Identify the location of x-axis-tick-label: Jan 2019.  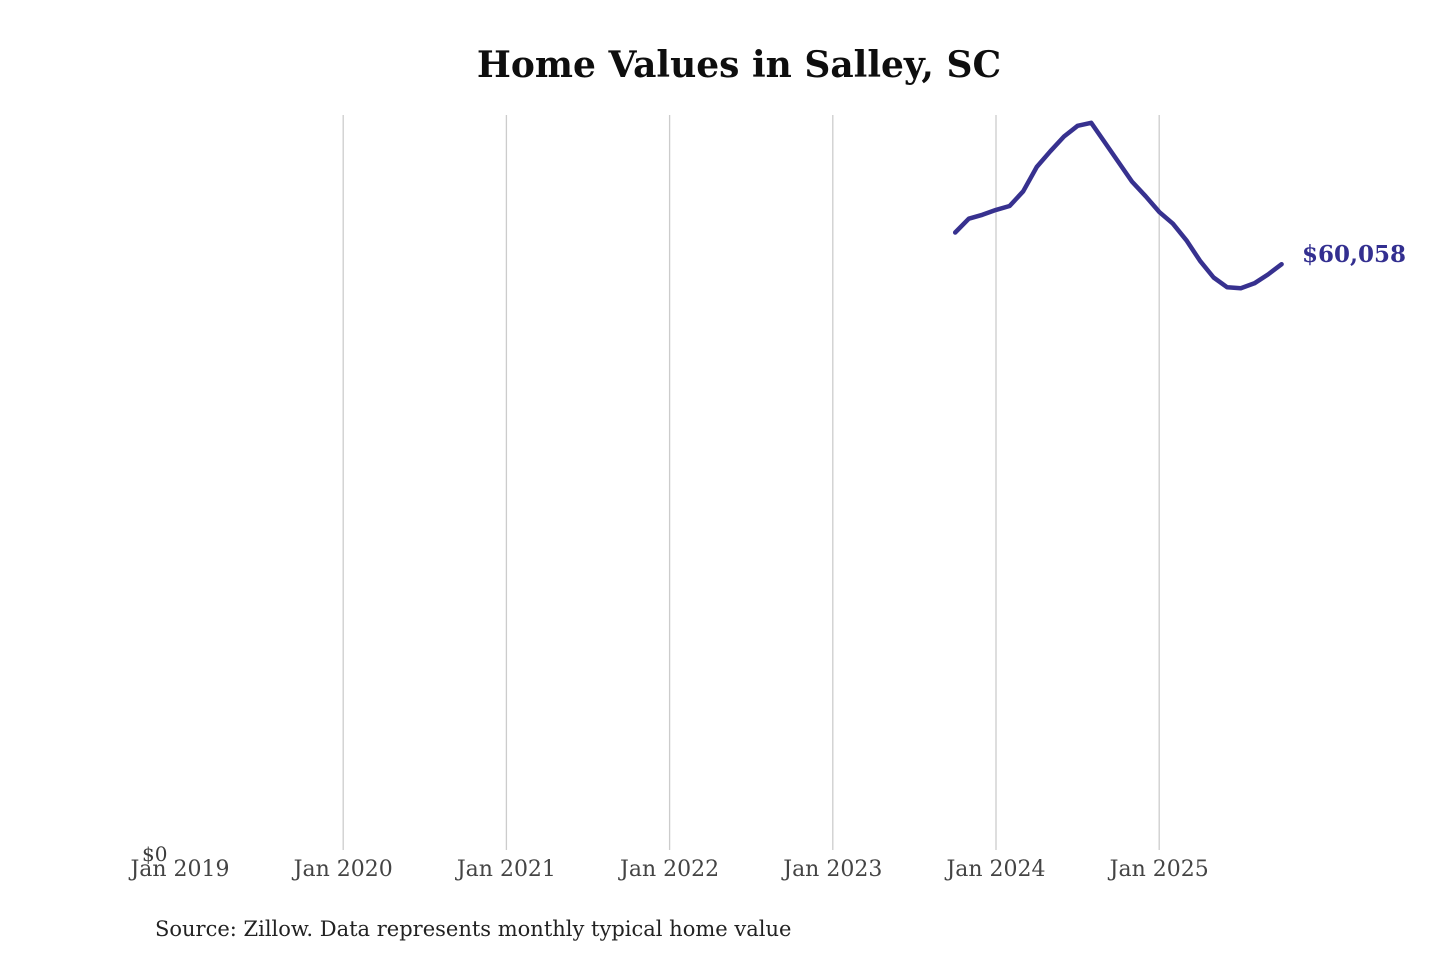
(180, 869).